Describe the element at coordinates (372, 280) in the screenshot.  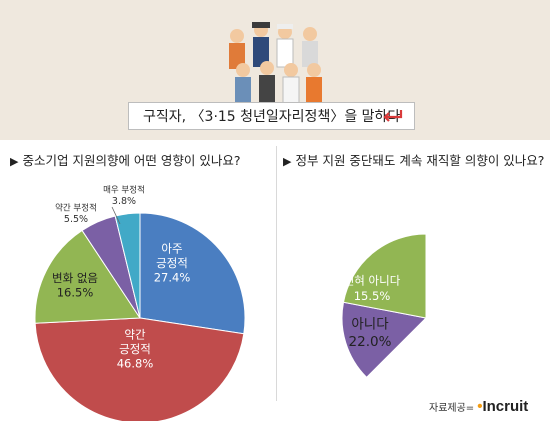
I see `pie2-label-0: 전혀 아니다` at that location.